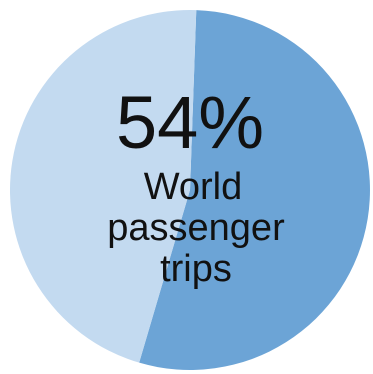 The height and width of the screenshot is (374, 373). Describe the element at coordinates (190, 122) in the screenshot. I see `percent-label: 54%` at that location.